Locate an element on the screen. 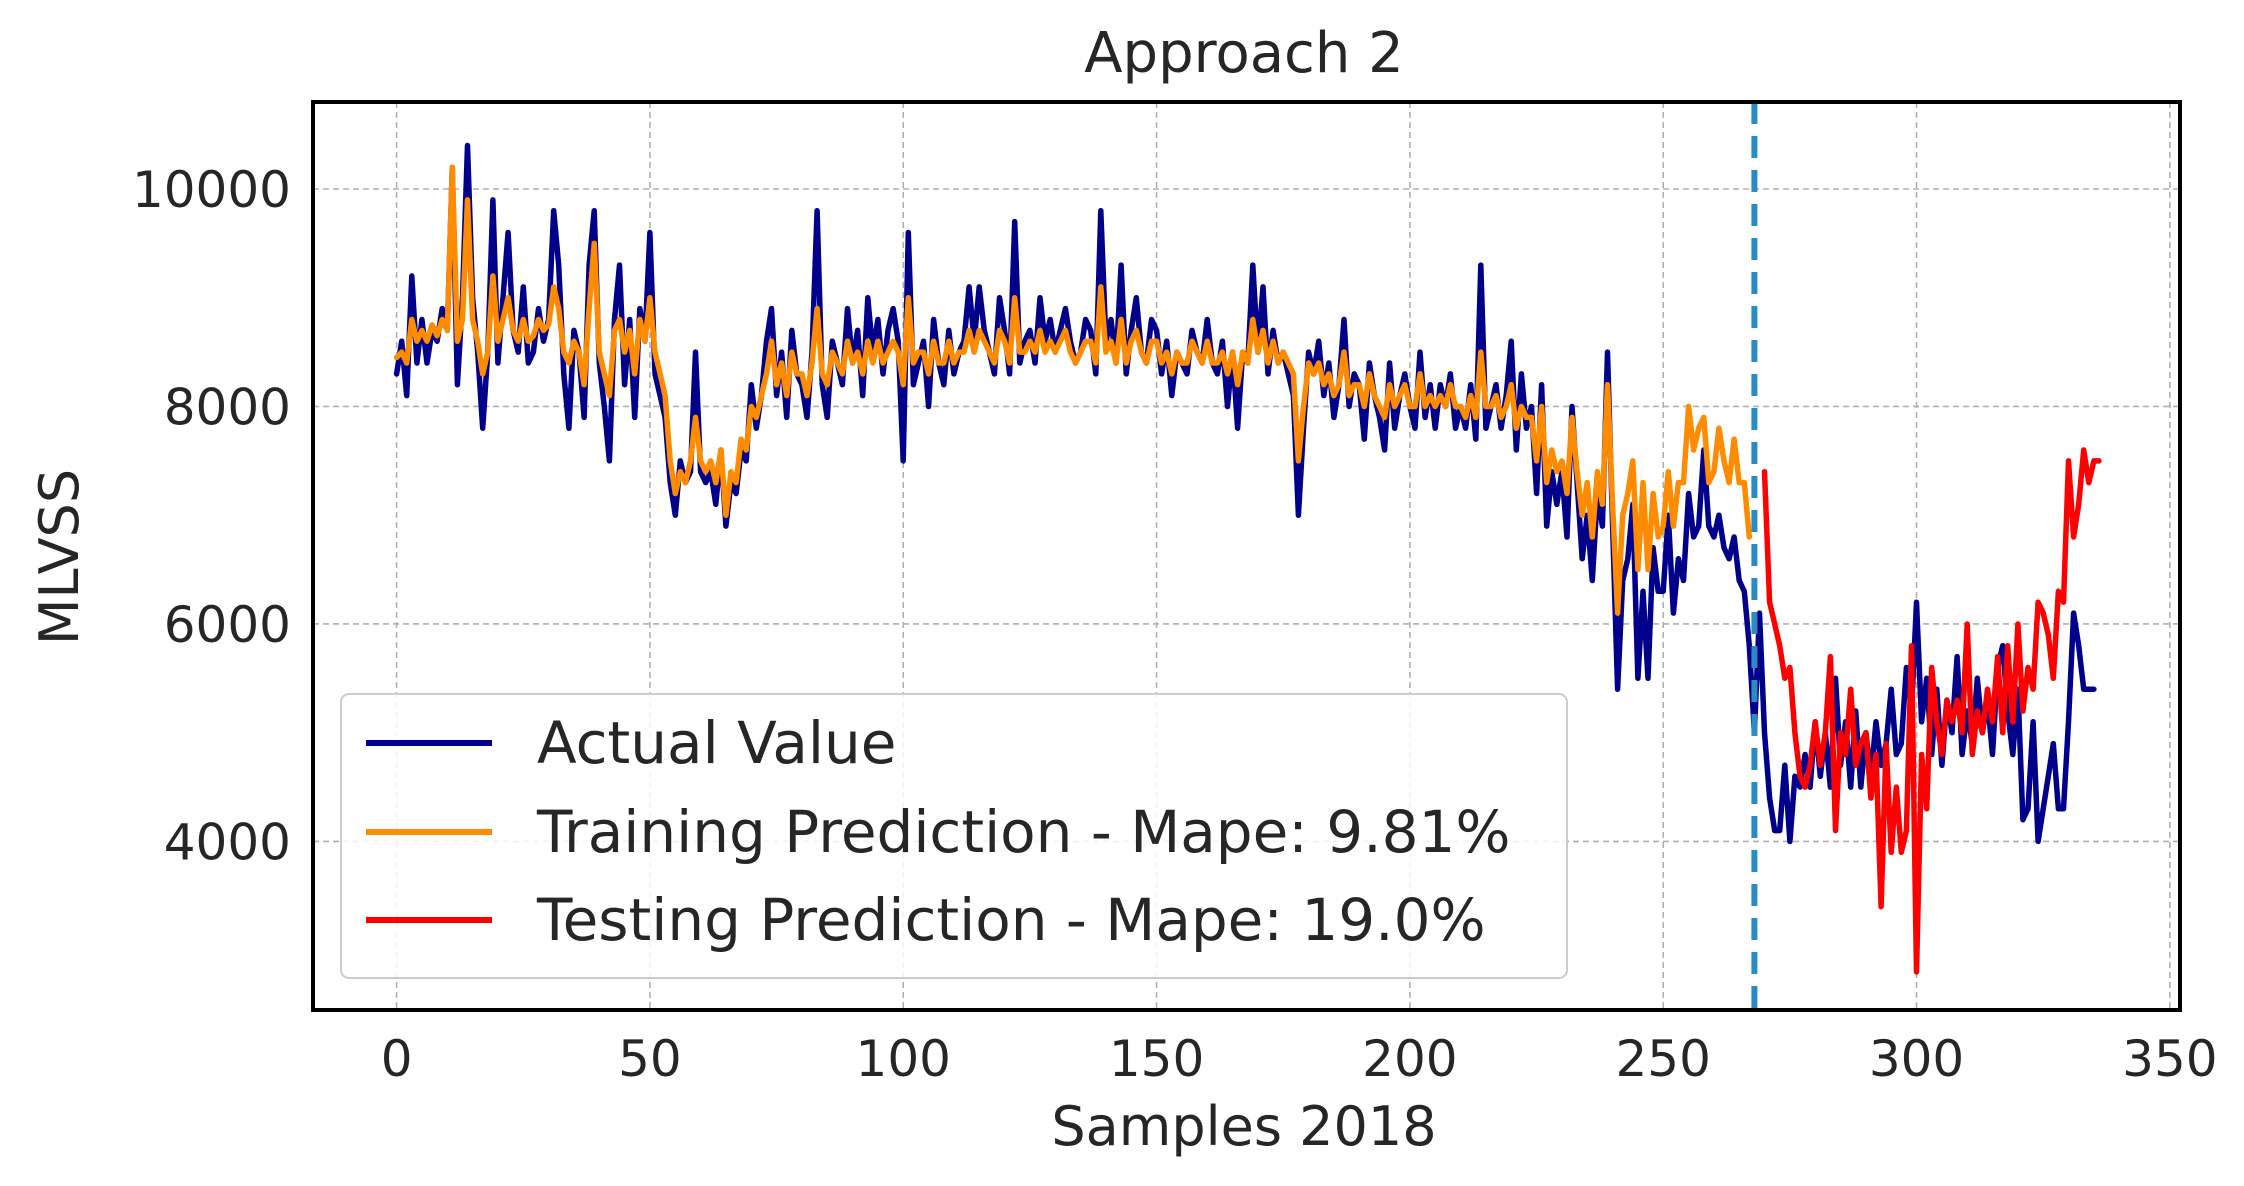 The image size is (2244, 1186). y-tick-label: 8000 is located at coordinates (227, 407).